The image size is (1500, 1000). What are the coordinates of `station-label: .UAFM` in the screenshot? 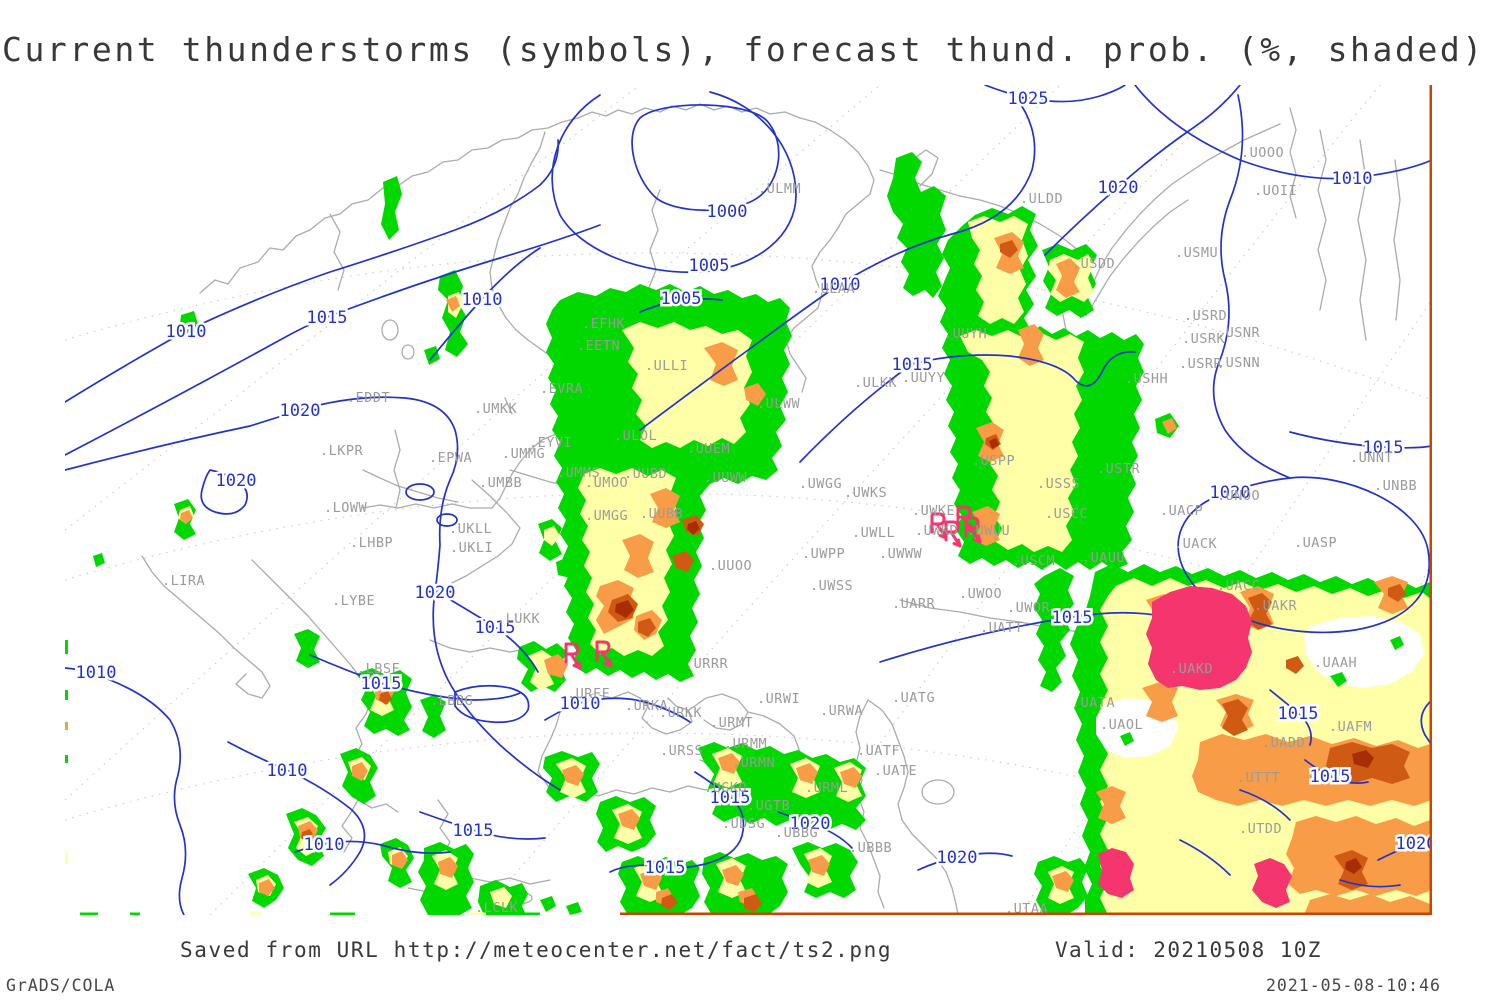 It's located at (1350, 727).